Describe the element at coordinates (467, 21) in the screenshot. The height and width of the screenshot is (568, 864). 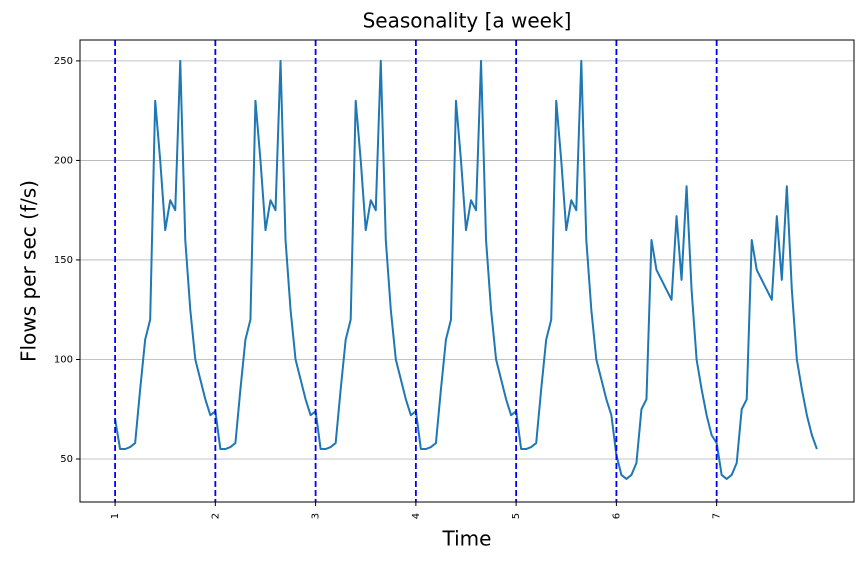
I see `chart-title: Seasonality [a week]` at that location.